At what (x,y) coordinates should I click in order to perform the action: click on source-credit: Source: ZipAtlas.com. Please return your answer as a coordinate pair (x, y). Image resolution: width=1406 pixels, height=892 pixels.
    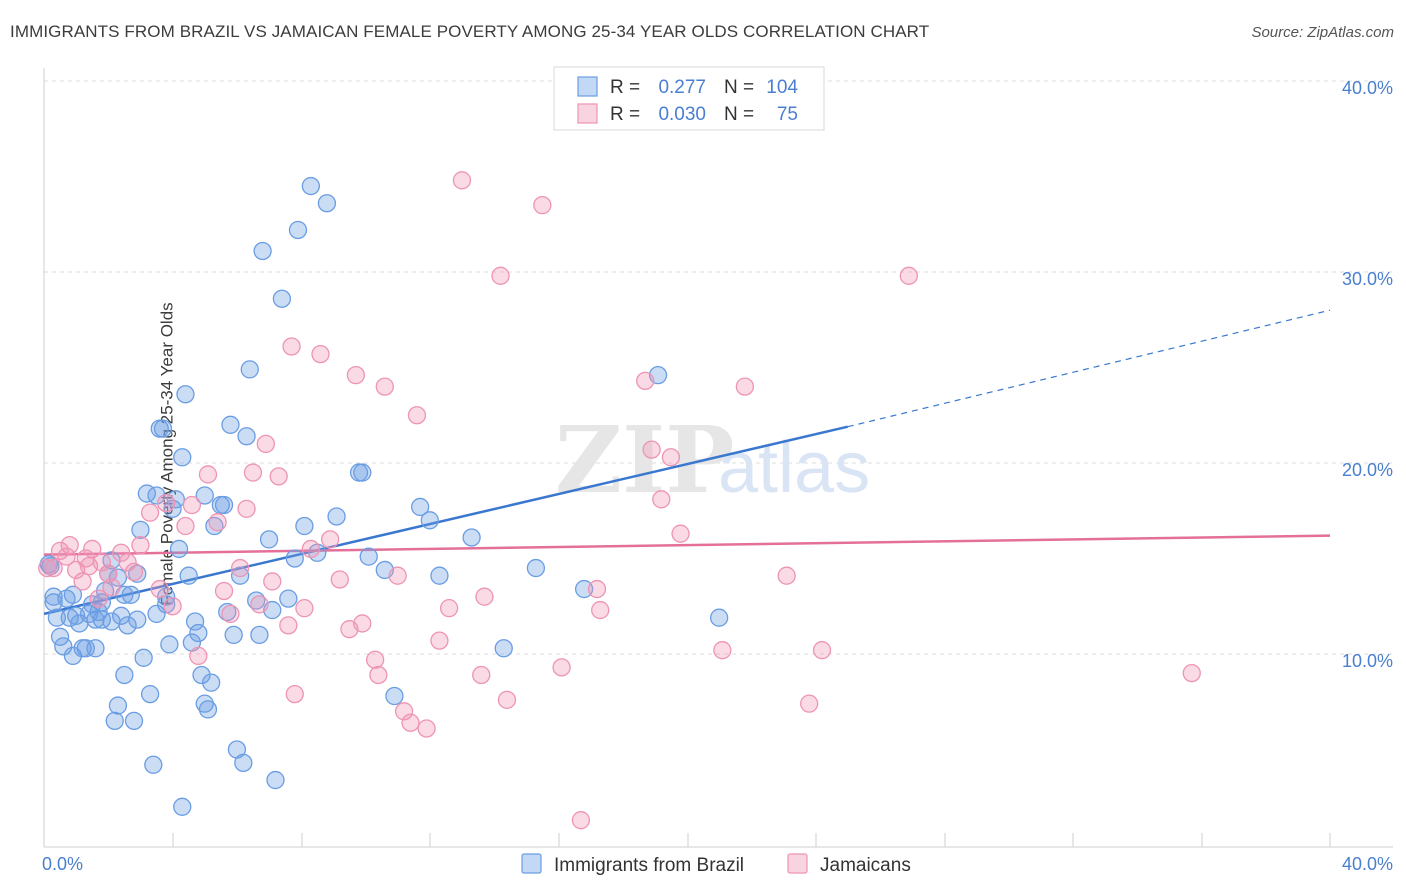
    Looking at the image, I should click on (1322, 32).